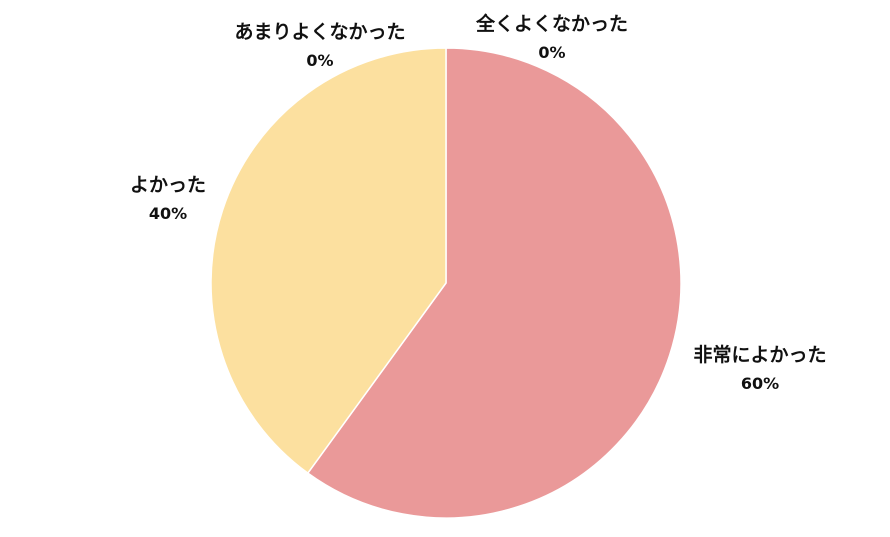 Image resolution: width=890 pixels, height=537 pixels. I want to click on slice-label-not-very-good: あまりよくなかった, so click(319, 32).